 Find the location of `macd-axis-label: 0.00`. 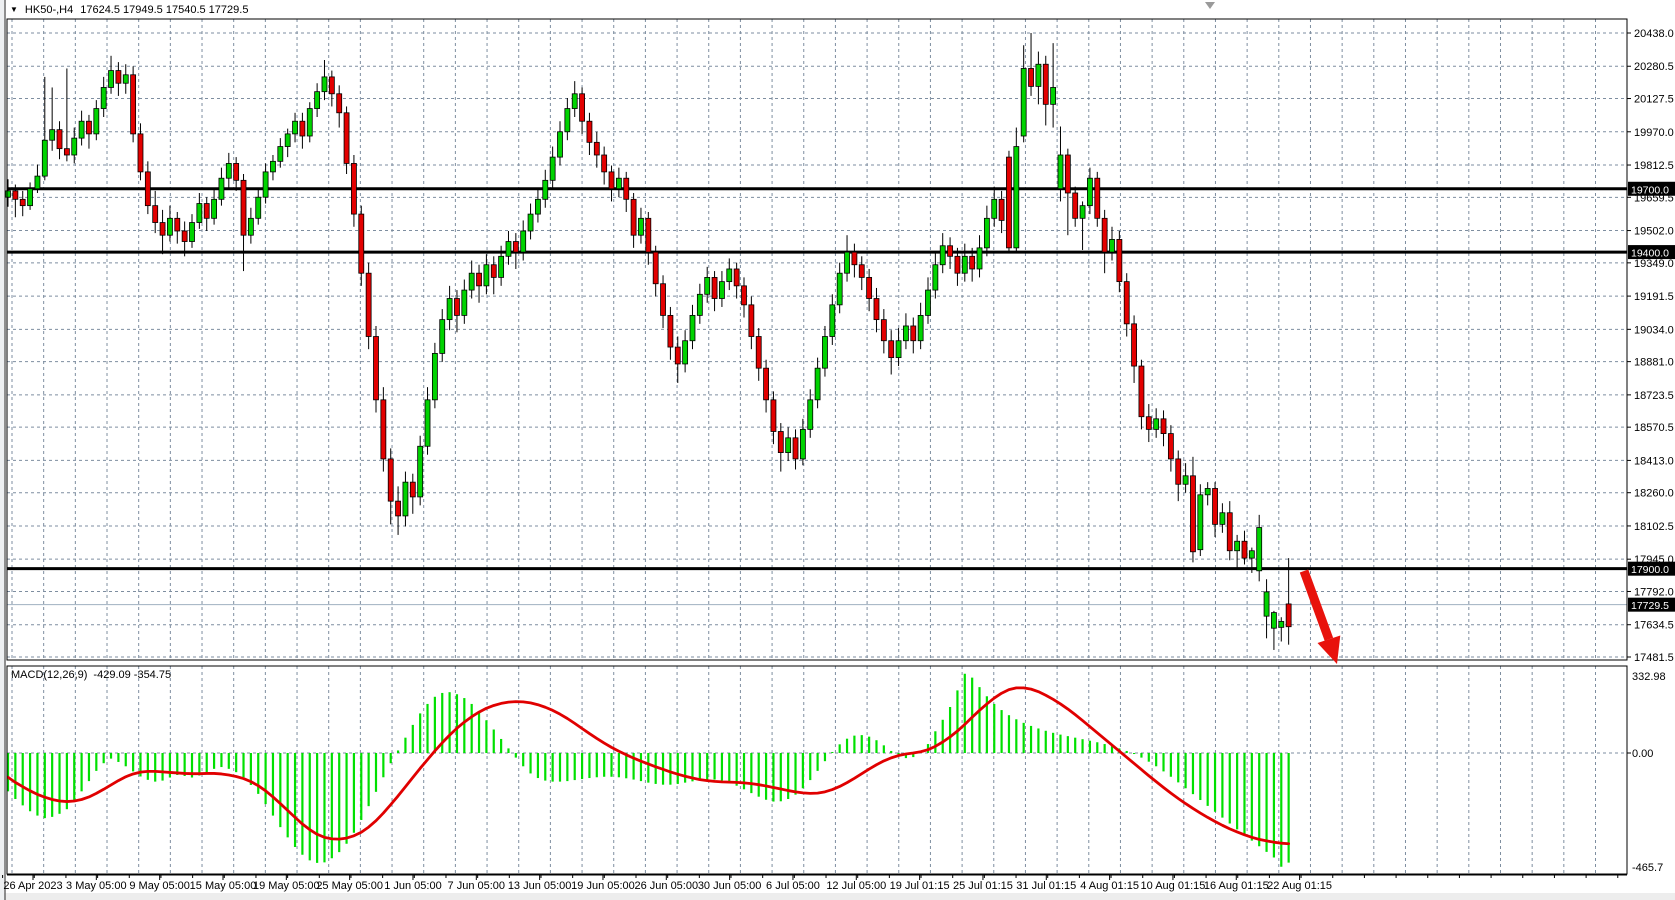

macd-axis-label: 0.00 is located at coordinates (1642, 754).